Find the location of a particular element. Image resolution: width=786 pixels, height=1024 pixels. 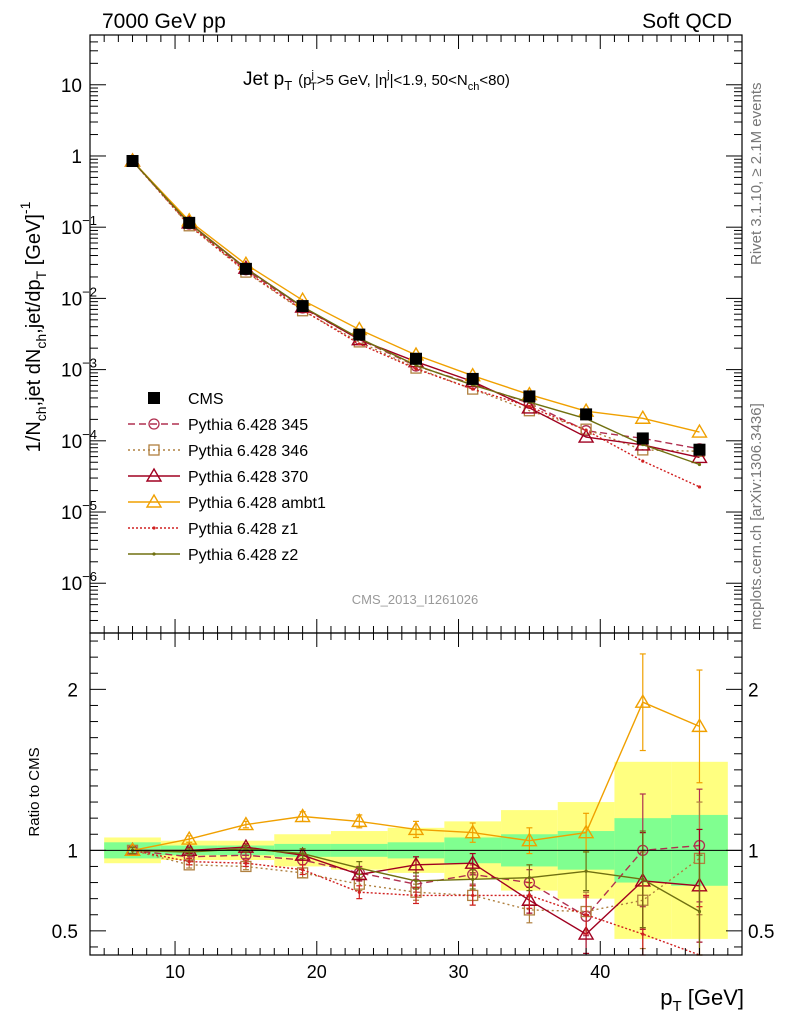

legend-item-p346: Pythia 6.428 346 is located at coordinates (218, 451).